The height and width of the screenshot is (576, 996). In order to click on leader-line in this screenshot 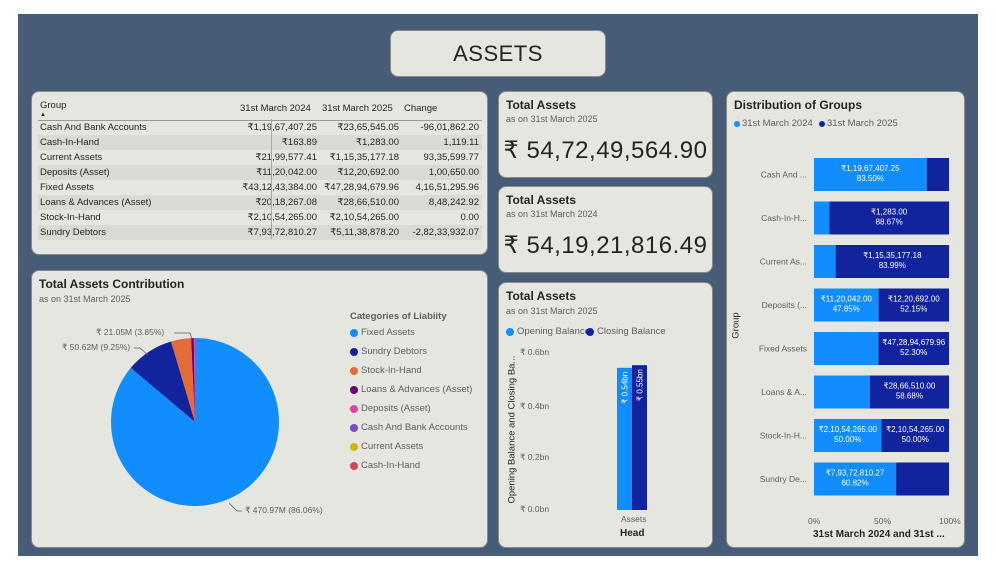, I will do `click(141, 351)`.